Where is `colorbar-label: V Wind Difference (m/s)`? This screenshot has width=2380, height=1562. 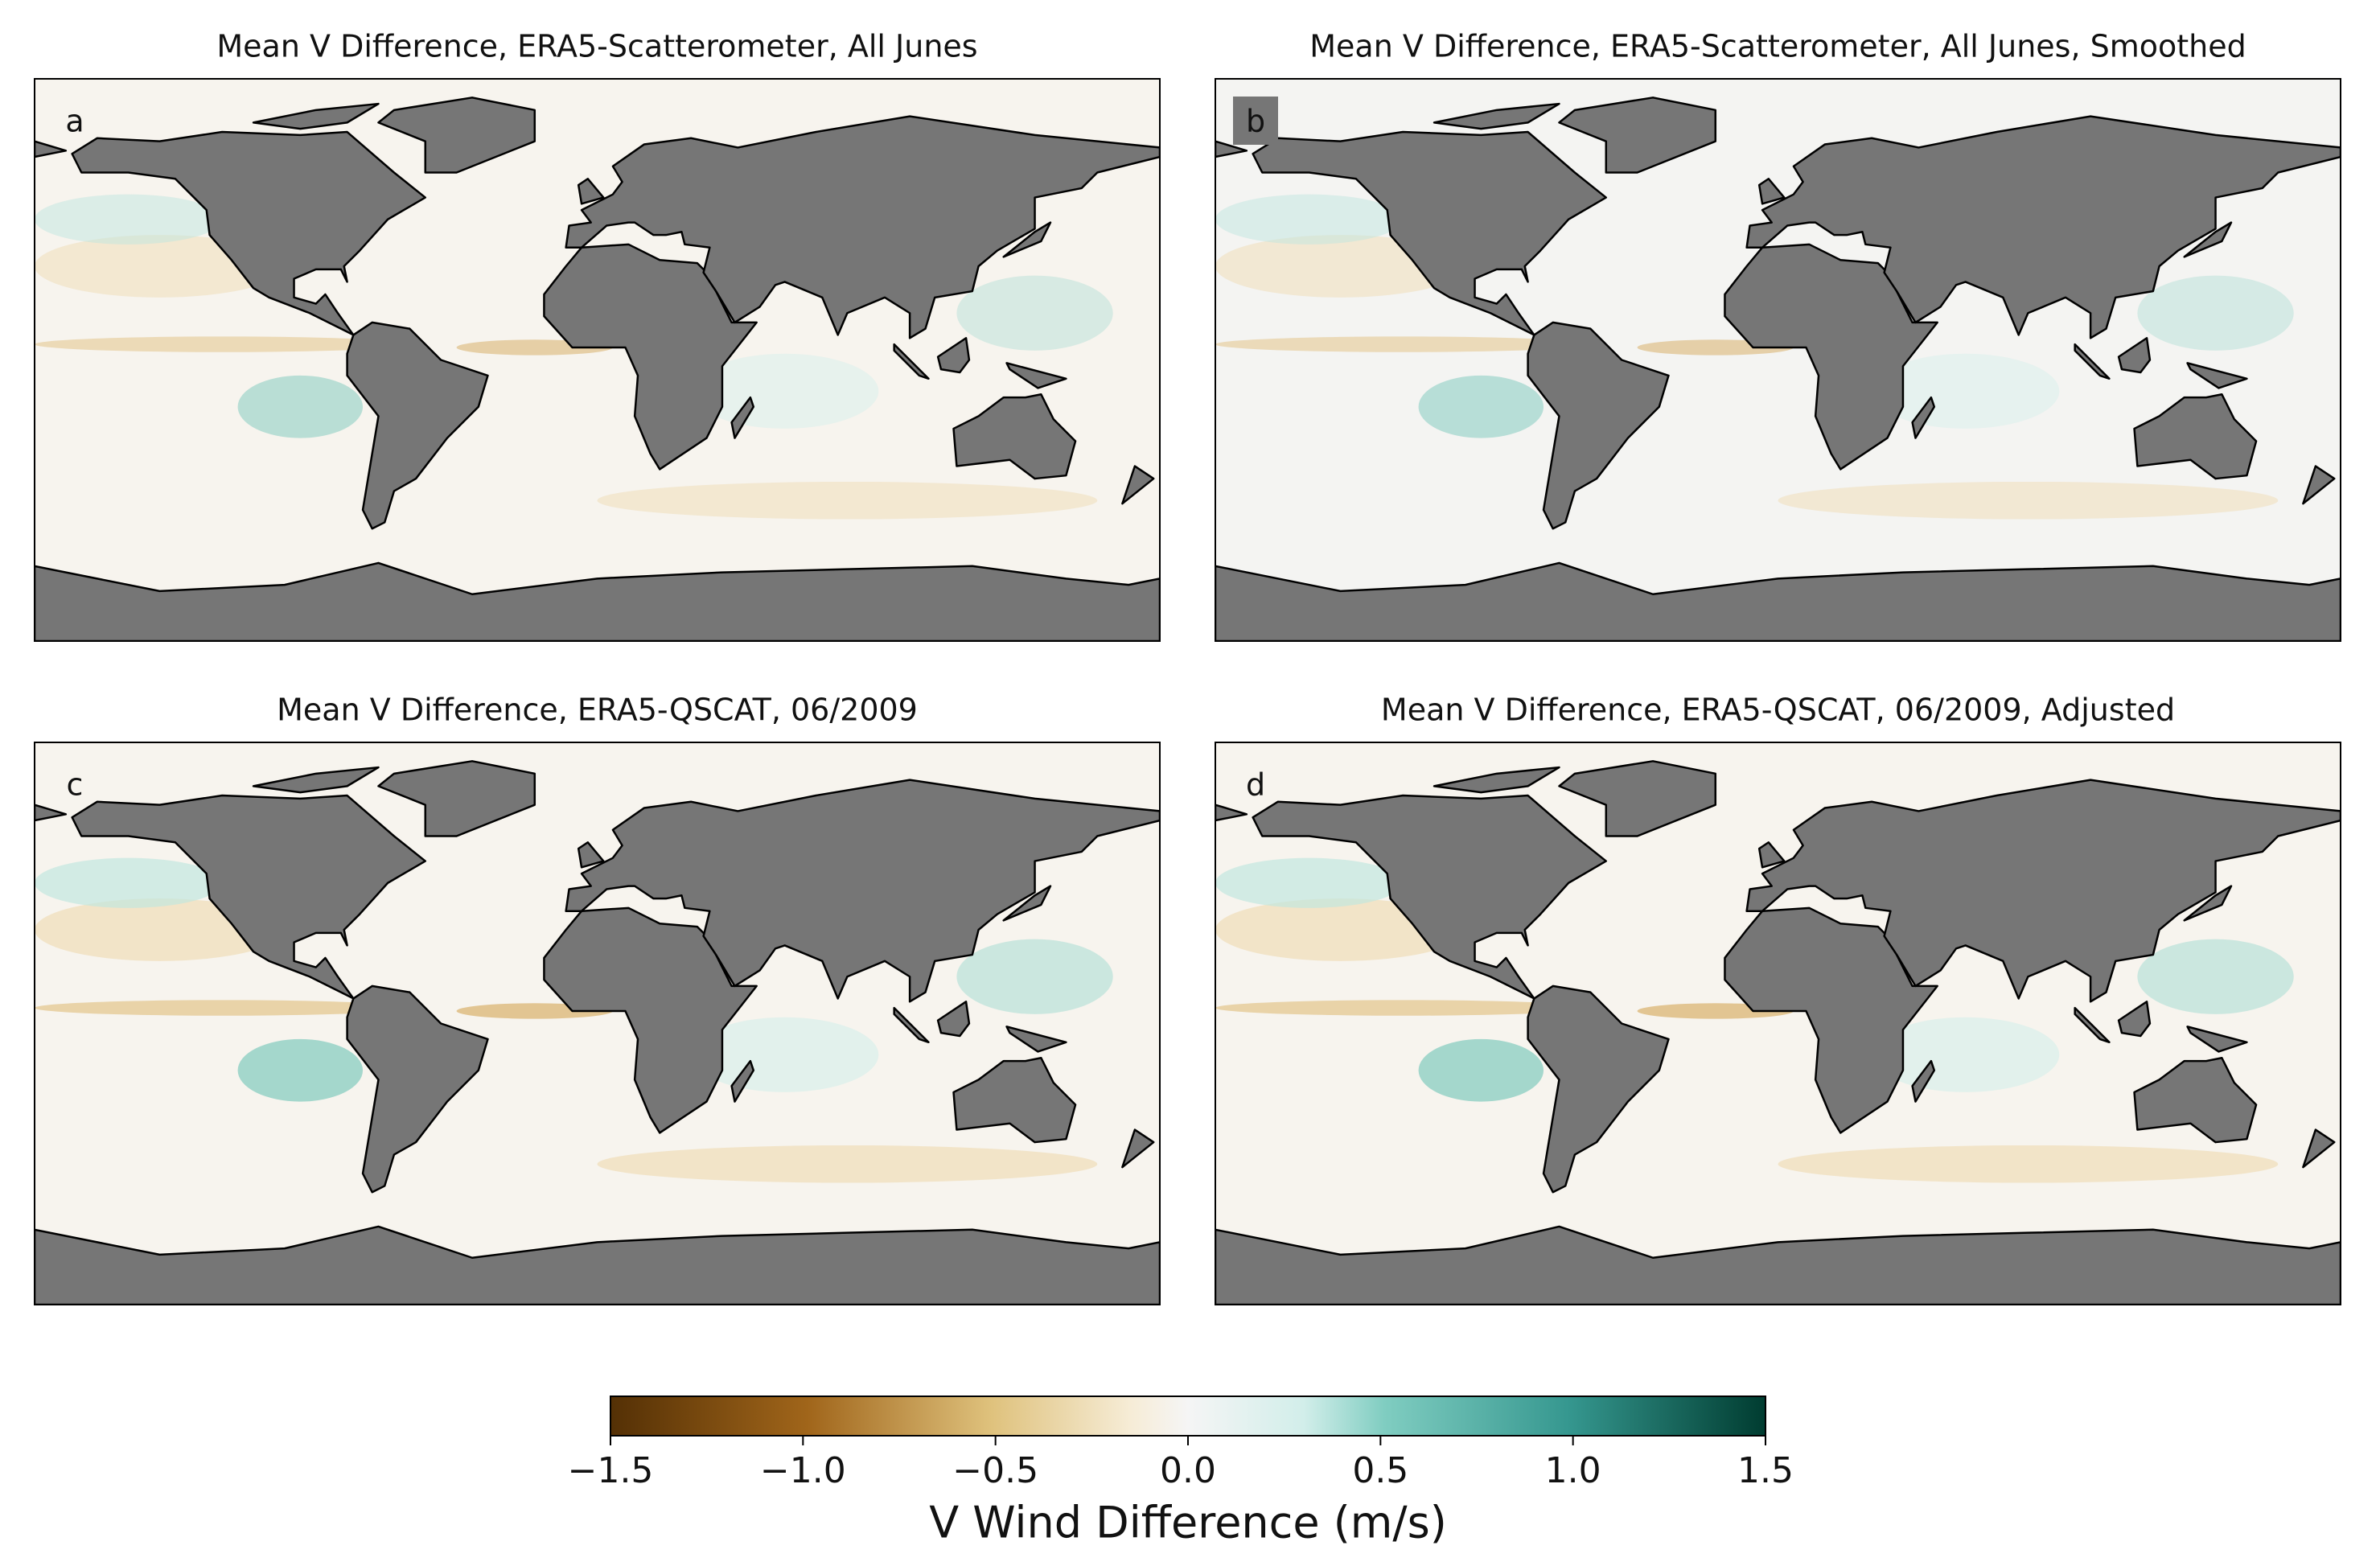 colorbar-label: V Wind Difference (m/s) is located at coordinates (1188, 1523).